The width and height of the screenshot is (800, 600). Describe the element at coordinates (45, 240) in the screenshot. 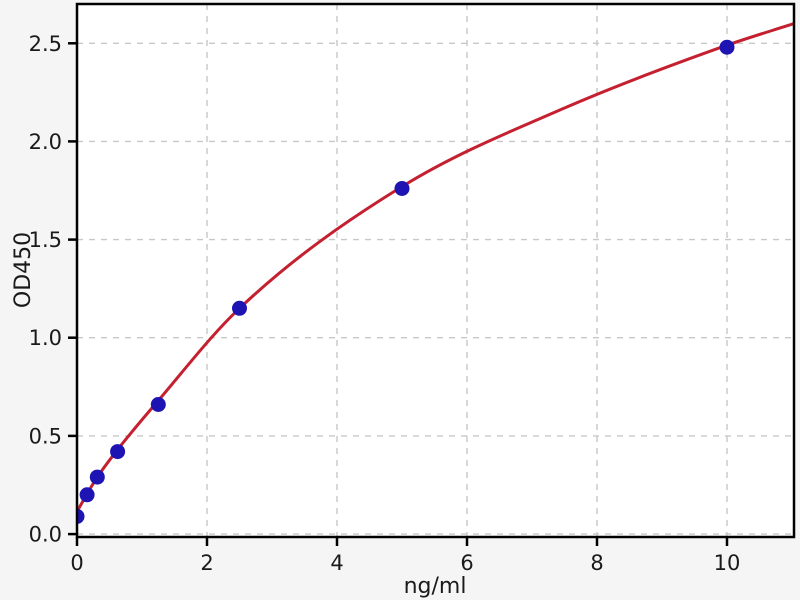

I see `y-tick-label: 1.5` at that location.